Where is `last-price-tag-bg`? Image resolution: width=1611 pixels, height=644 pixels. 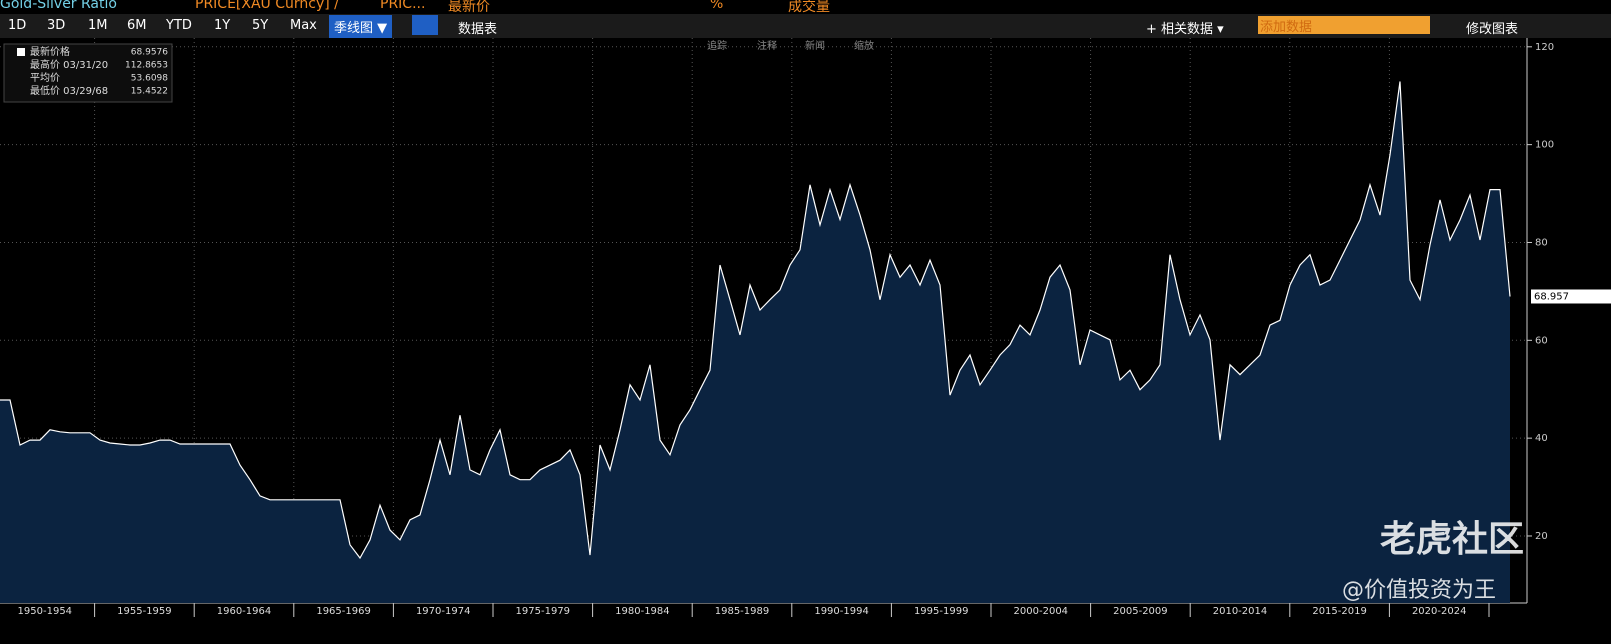 last-price-tag-bg is located at coordinates (1571, 296).